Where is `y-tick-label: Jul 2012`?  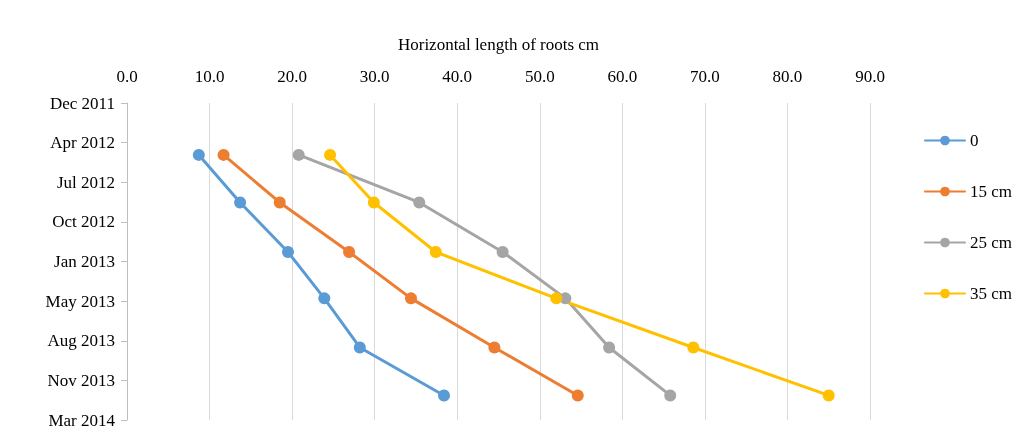 y-tick-label: Jul 2012 is located at coordinates (85, 182).